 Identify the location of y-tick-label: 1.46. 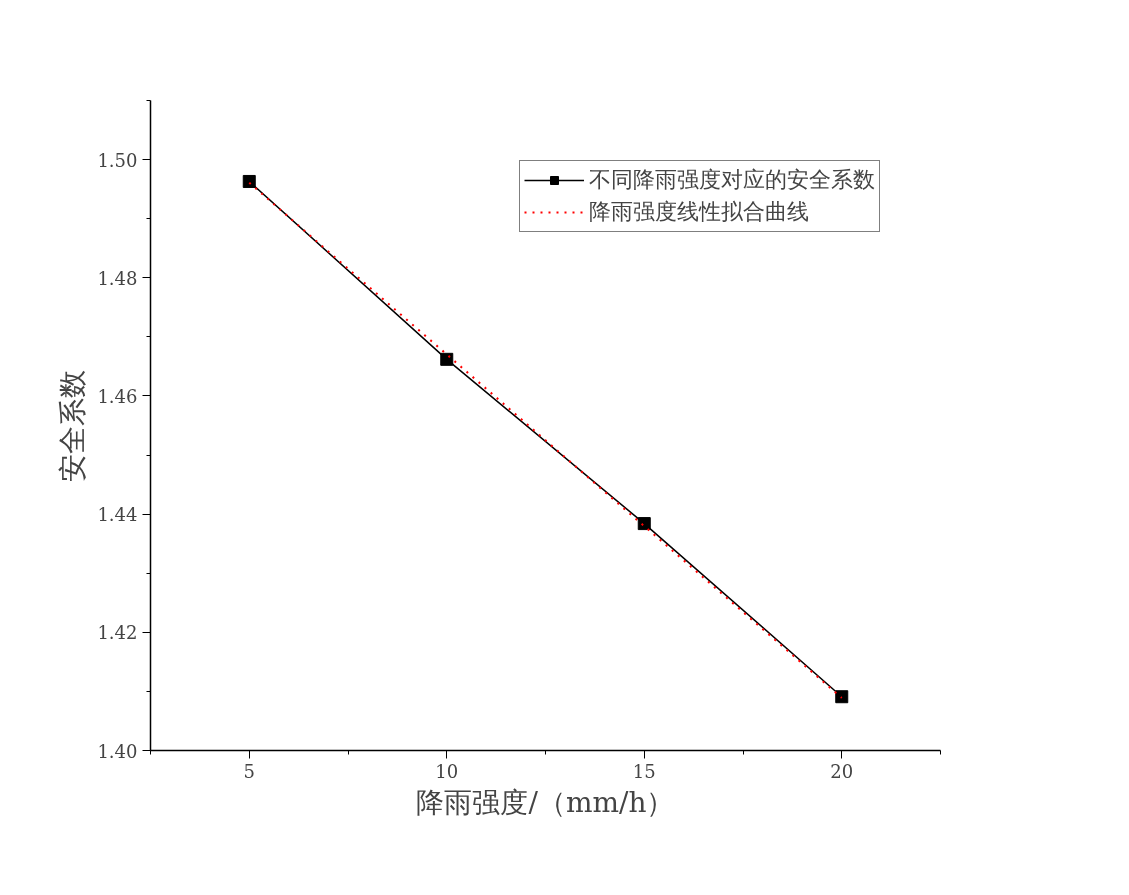
(117, 396).